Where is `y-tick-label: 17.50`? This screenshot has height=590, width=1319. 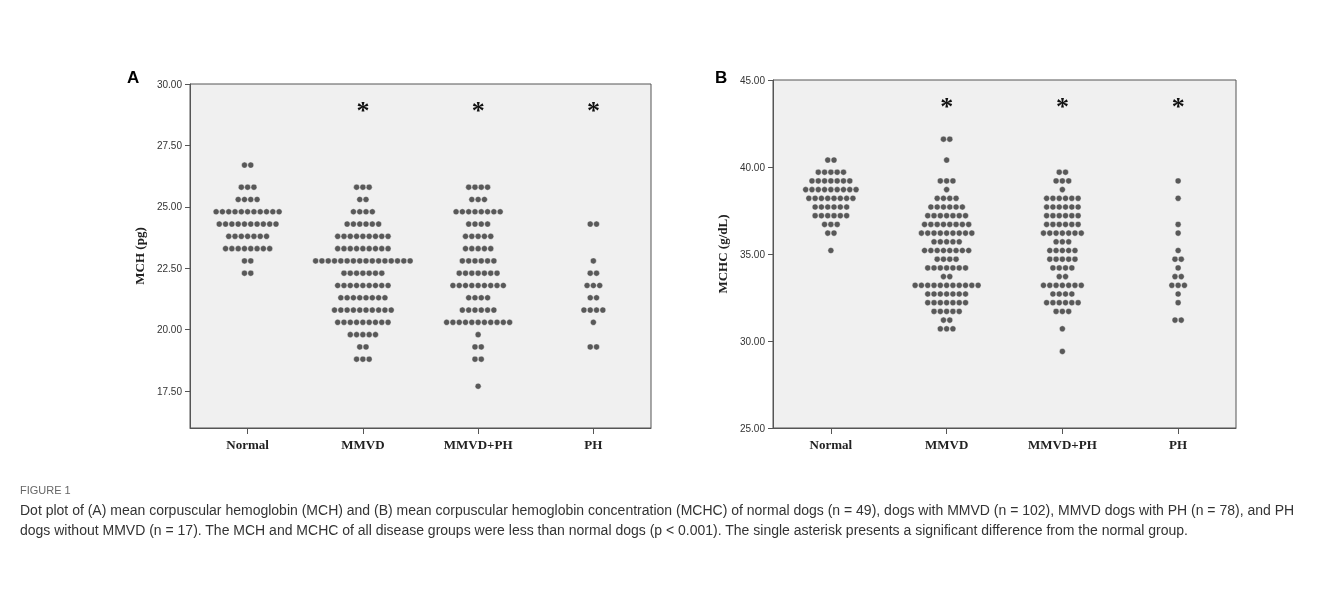 y-tick-label: 17.50 is located at coordinates (169, 391).